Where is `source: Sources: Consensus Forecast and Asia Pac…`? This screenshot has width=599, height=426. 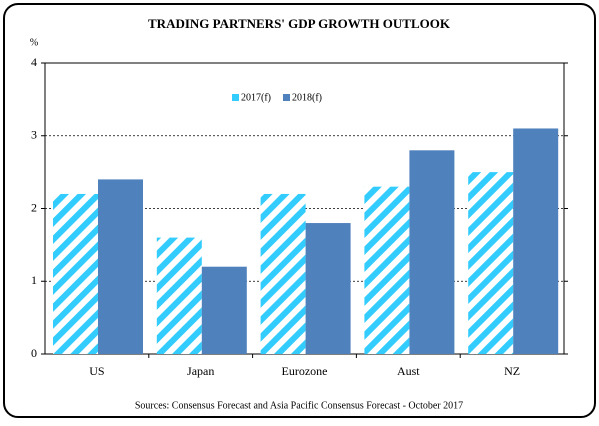 source: Sources: Consensus Forecast and Asia Pac… is located at coordinates (299, 405).